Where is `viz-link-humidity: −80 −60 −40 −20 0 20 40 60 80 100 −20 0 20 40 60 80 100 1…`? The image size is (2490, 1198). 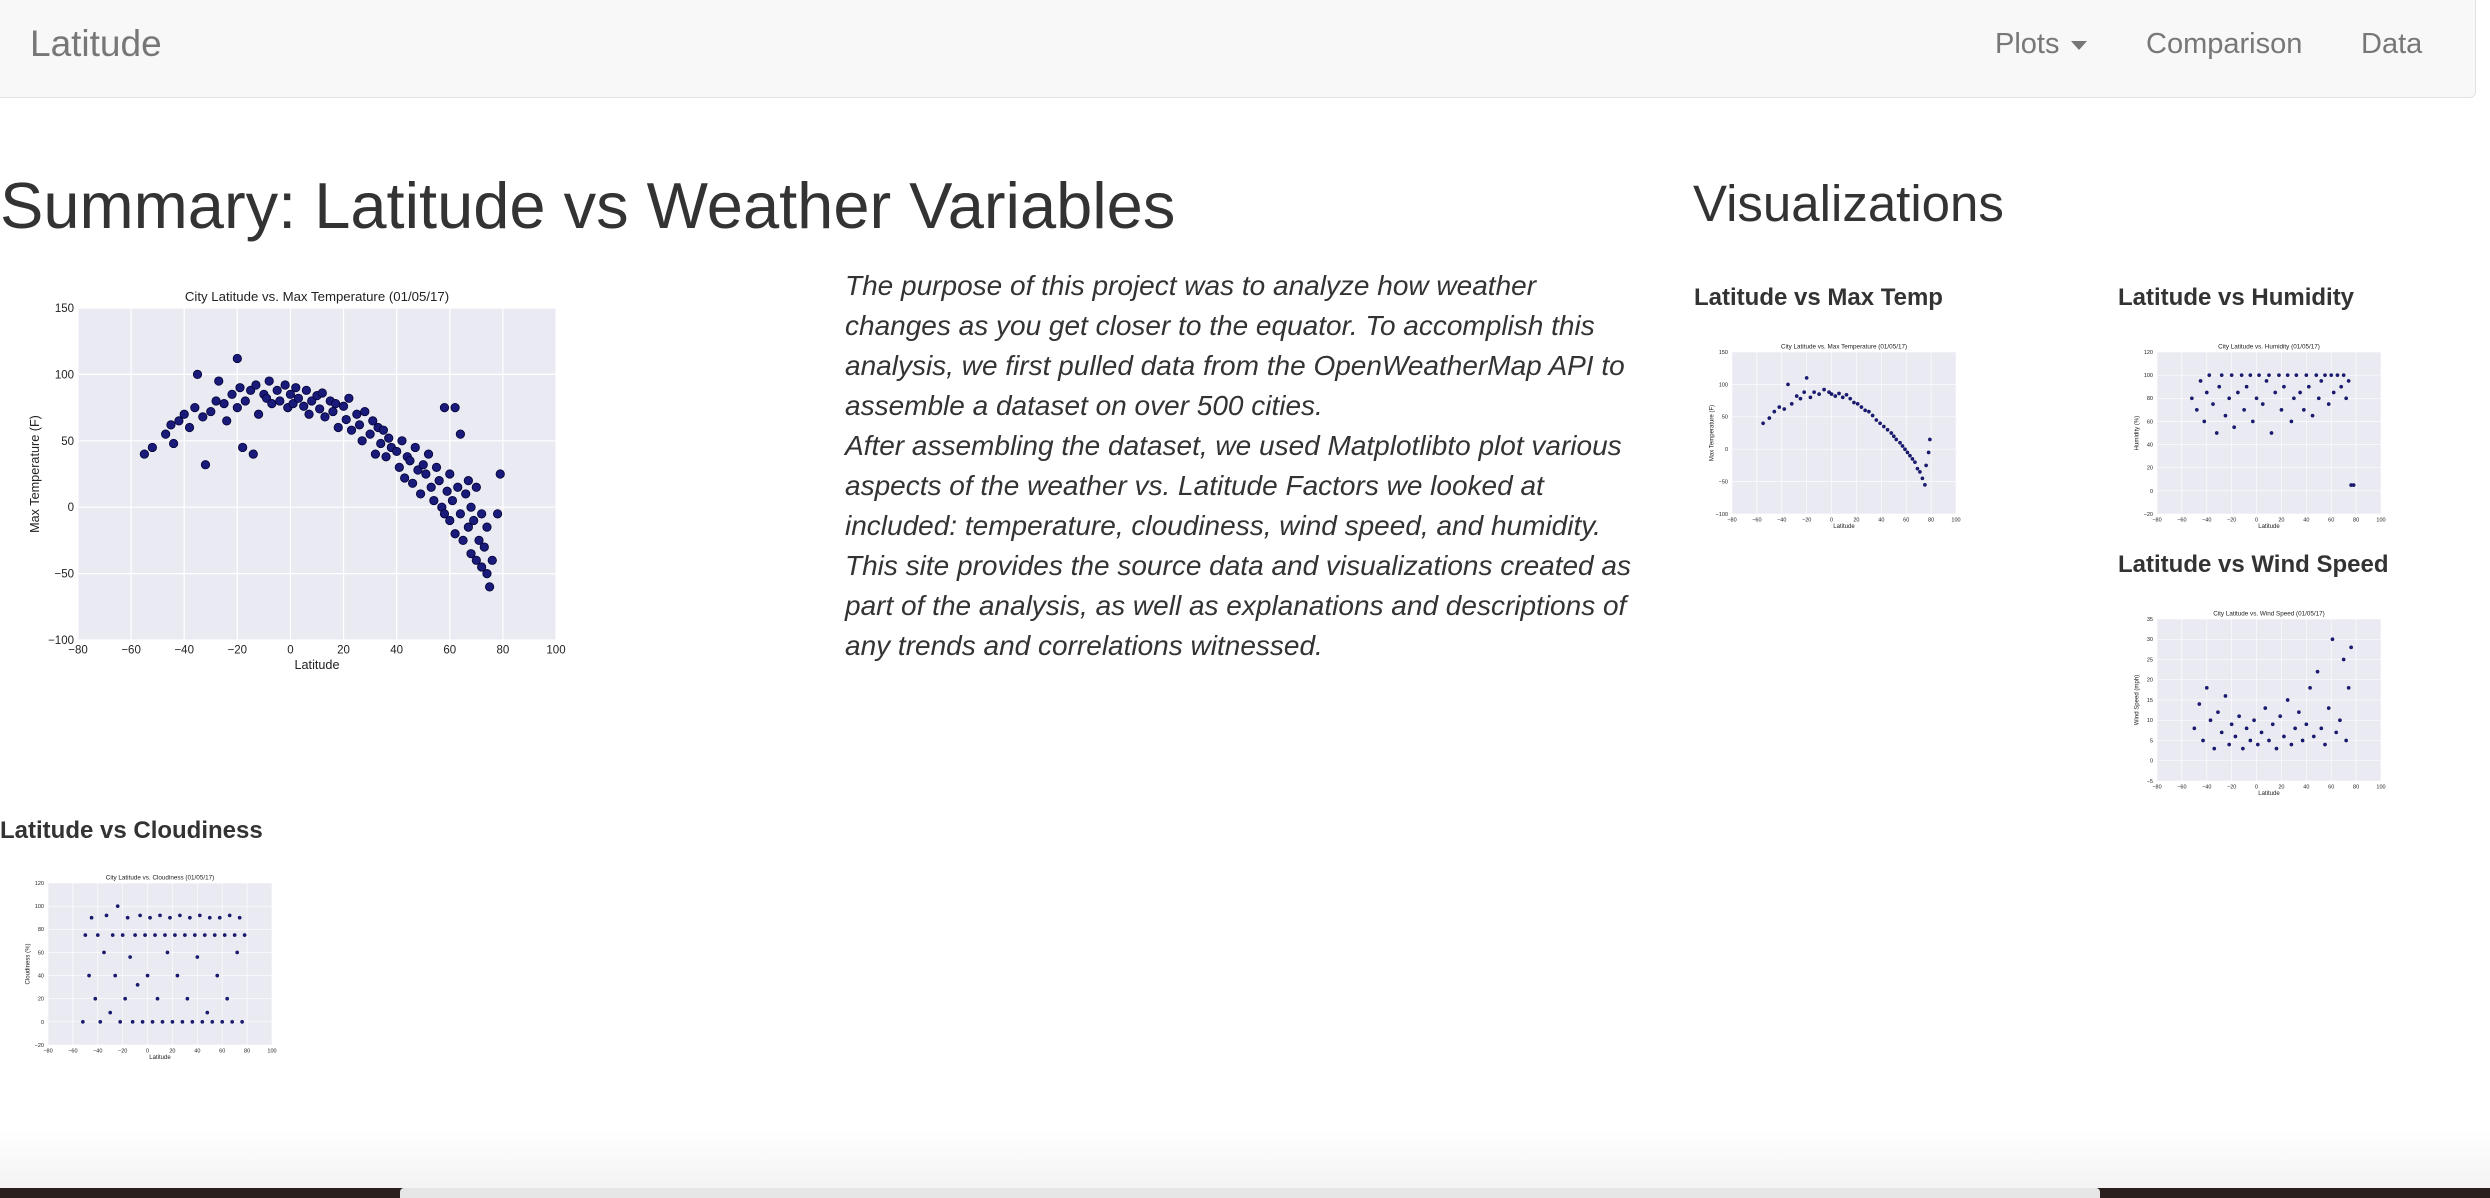 viz-link-humidity: −80 −60 −40 −20 0 20 40 60 80 100 −20 0 20 40 60 80 100 1… is located at coordinates (2254, 438).